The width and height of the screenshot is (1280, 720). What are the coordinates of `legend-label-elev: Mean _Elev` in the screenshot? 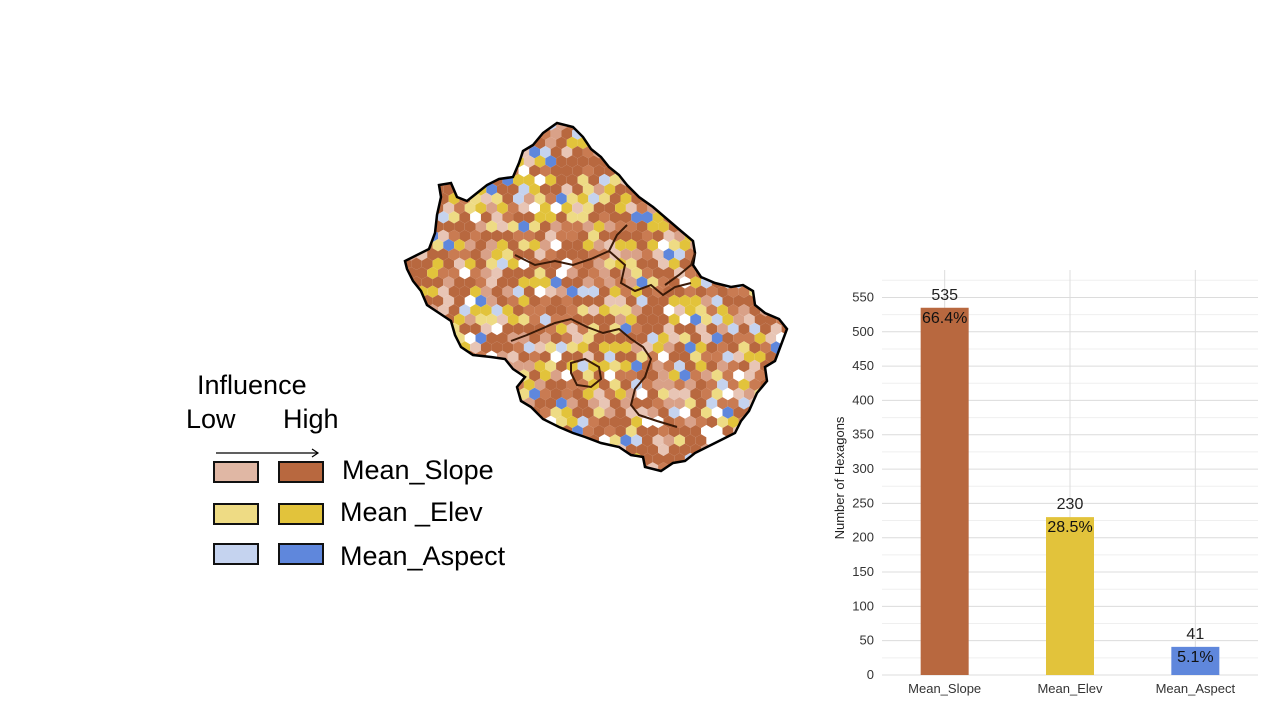 It's located at (411, 512).